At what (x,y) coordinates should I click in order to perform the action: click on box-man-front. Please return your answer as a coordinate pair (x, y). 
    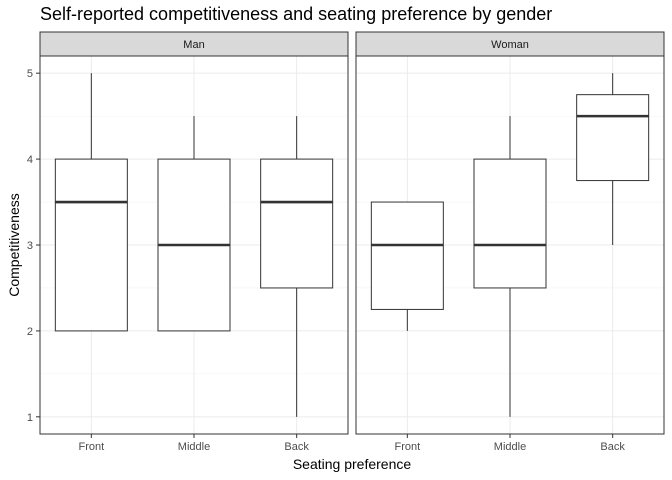
    Looking at the image, I should click on (91, 202).